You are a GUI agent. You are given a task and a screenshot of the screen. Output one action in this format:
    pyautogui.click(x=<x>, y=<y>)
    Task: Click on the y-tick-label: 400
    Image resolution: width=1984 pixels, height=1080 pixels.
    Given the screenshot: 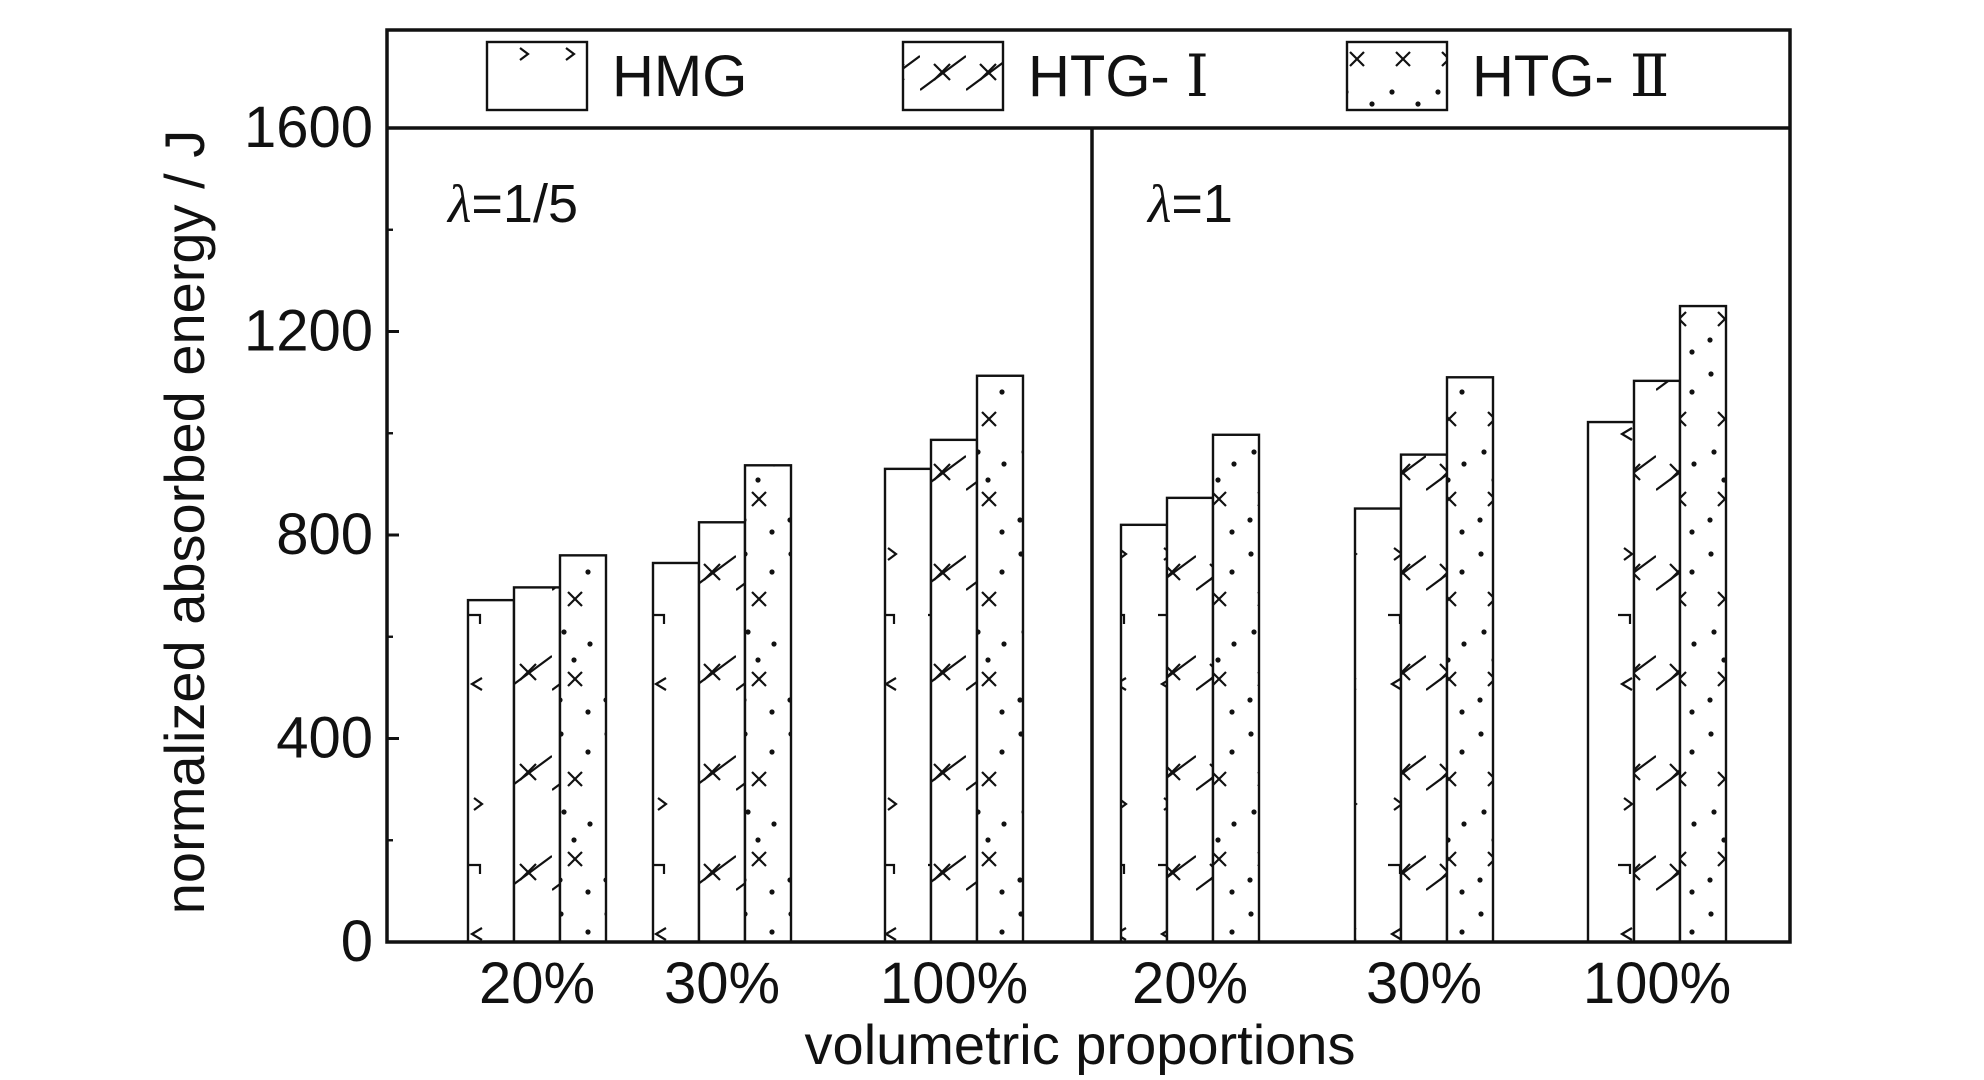 What is the action you would take?
    pyautogui.click(x=324, y=738)
    